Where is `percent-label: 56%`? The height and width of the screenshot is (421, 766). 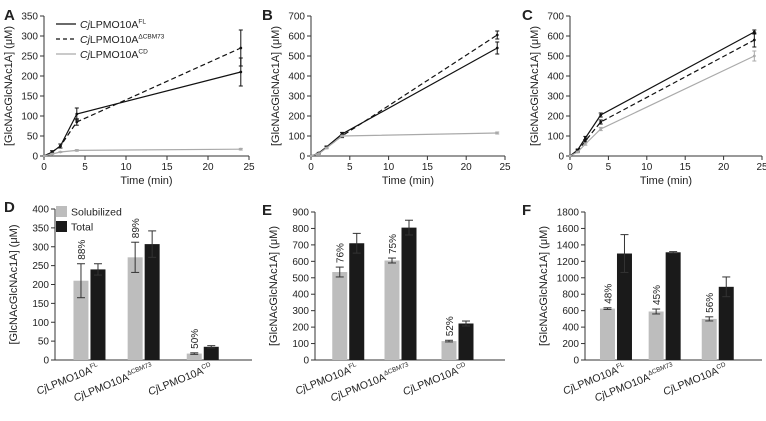
percent-label: 56% is located at coordinates (710, 303).